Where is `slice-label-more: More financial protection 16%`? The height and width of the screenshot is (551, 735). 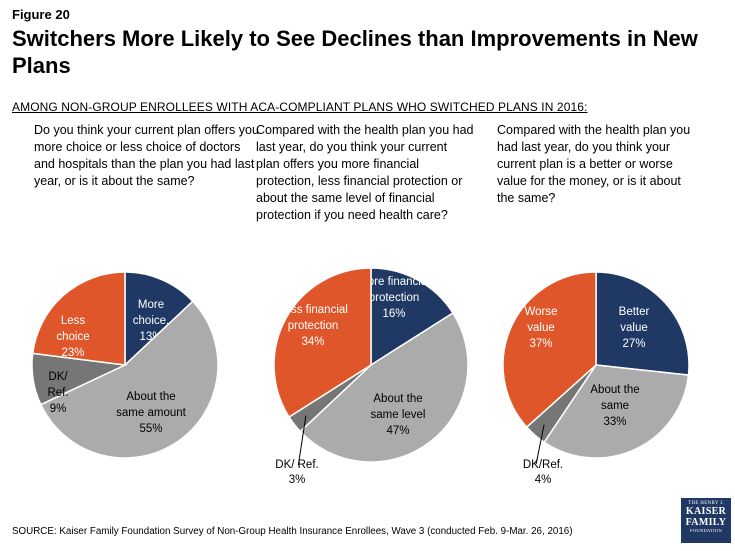
slice-label-more: More financial protection 16% is located at coordinates (394, 298).